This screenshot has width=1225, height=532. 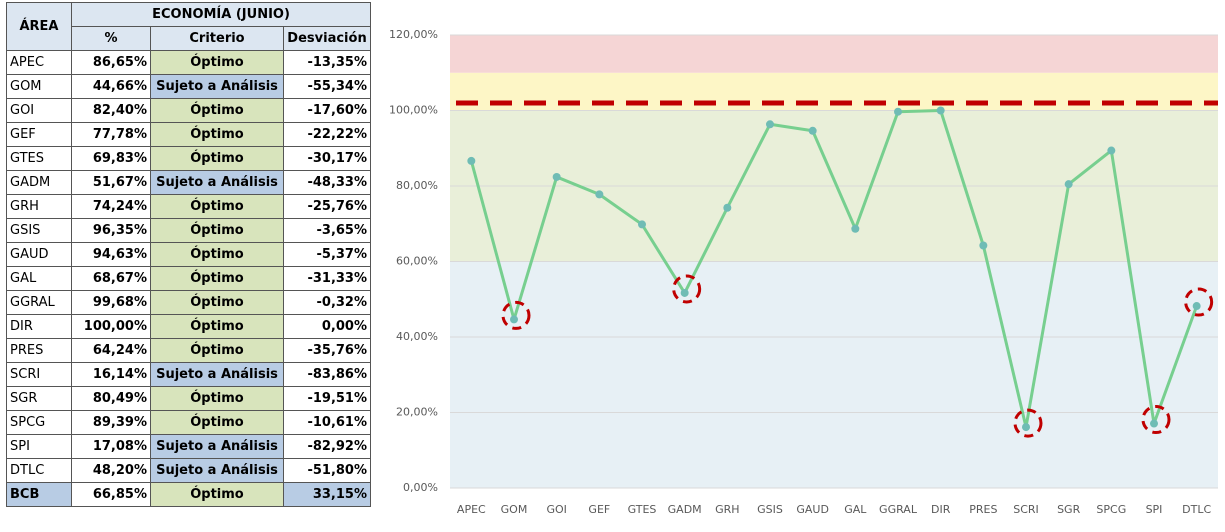 What do you see at coordinates (812, 509) in the screenshot?
I see `x-tick-label: GAUD` at bounding box center [812, 509].